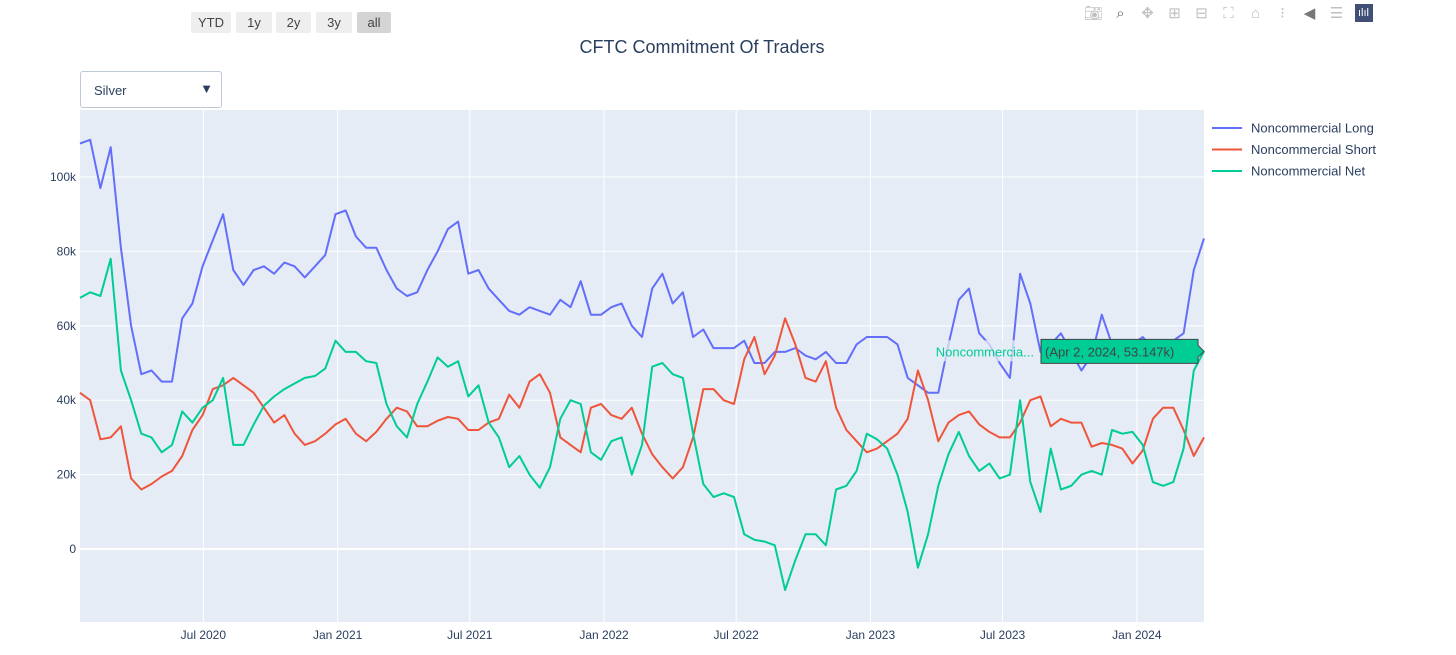 Image resolution: width=1456 pixels, height=655 pixels. What do you see at coordinates (206, 88) in the screenshot?
I see `chevron-down-icon: ▼` at bounding box center [206, 88].